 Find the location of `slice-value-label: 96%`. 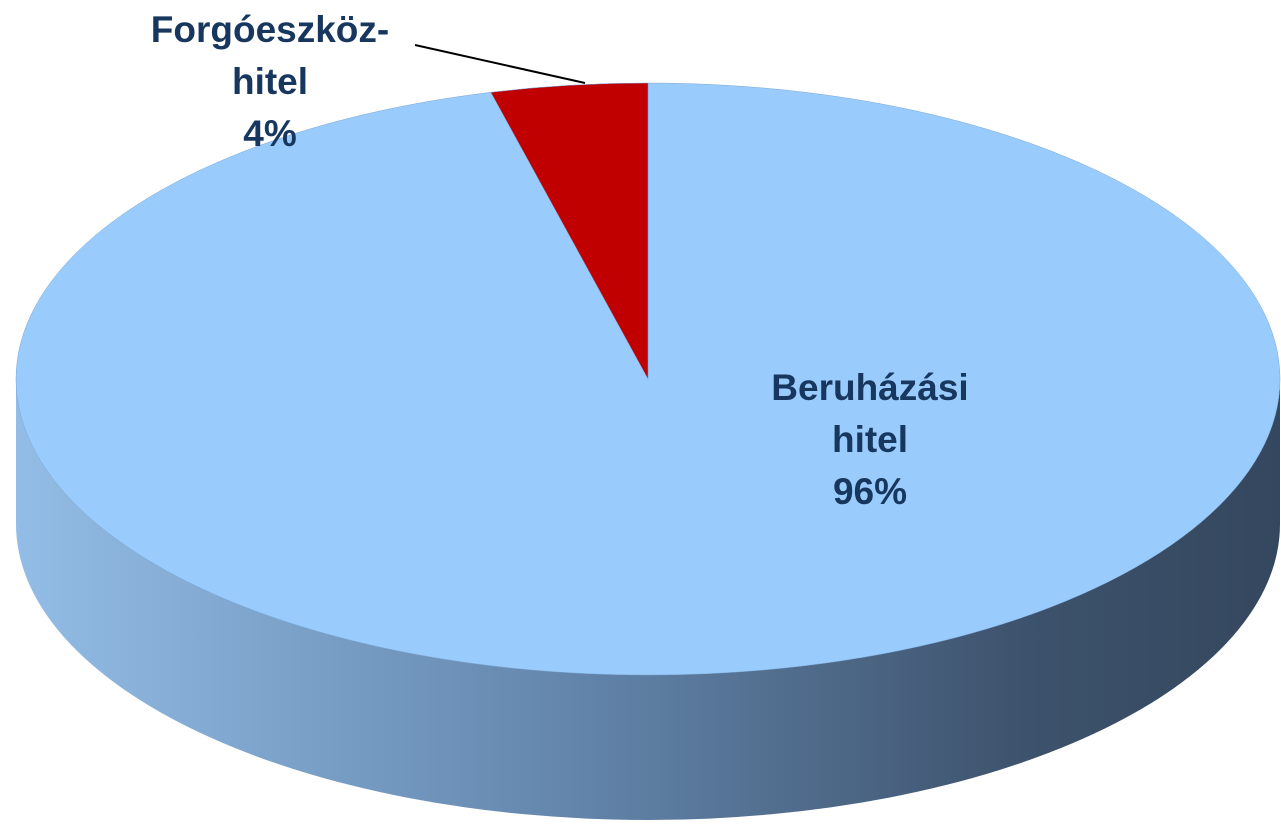

slice-value-label: 96% is located at coordinates (870, 491).